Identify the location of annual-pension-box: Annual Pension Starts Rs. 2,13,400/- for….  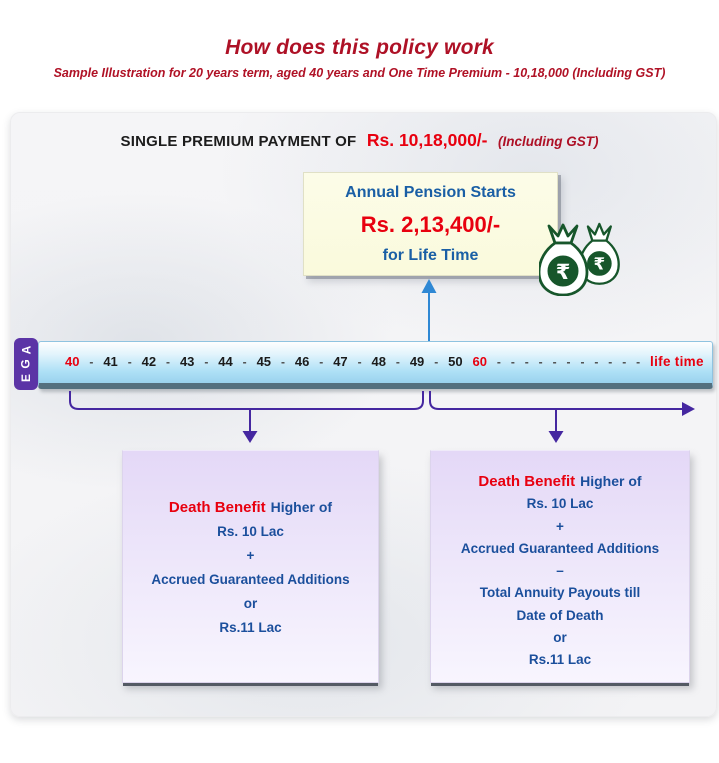
(430, 224).